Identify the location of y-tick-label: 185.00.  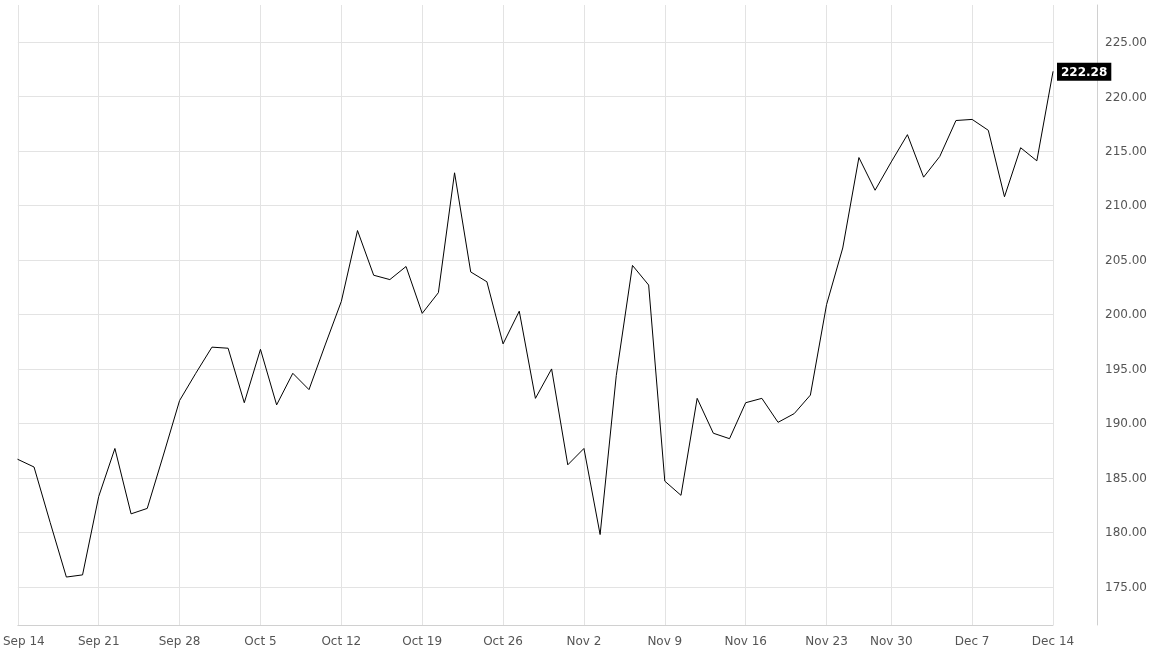
(1126, 477).